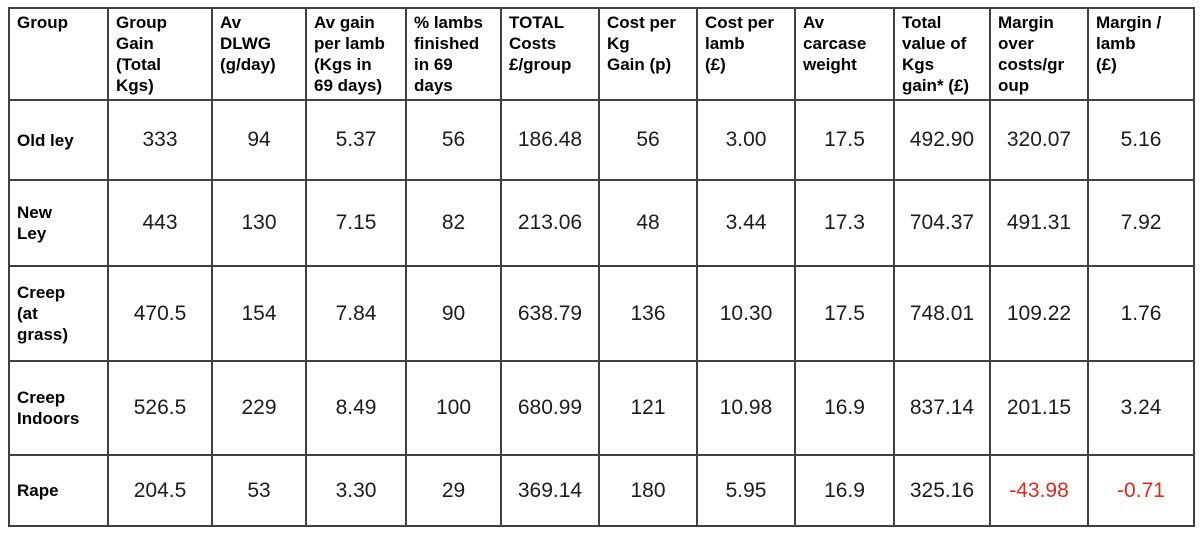 Image resolution: width=1200 pixels, height=539 pixels. What do you see at coordinates (1141, 490) in the screenshot?
I see `data-cell-negative: -0.71` at bounding box center [1141, 490].